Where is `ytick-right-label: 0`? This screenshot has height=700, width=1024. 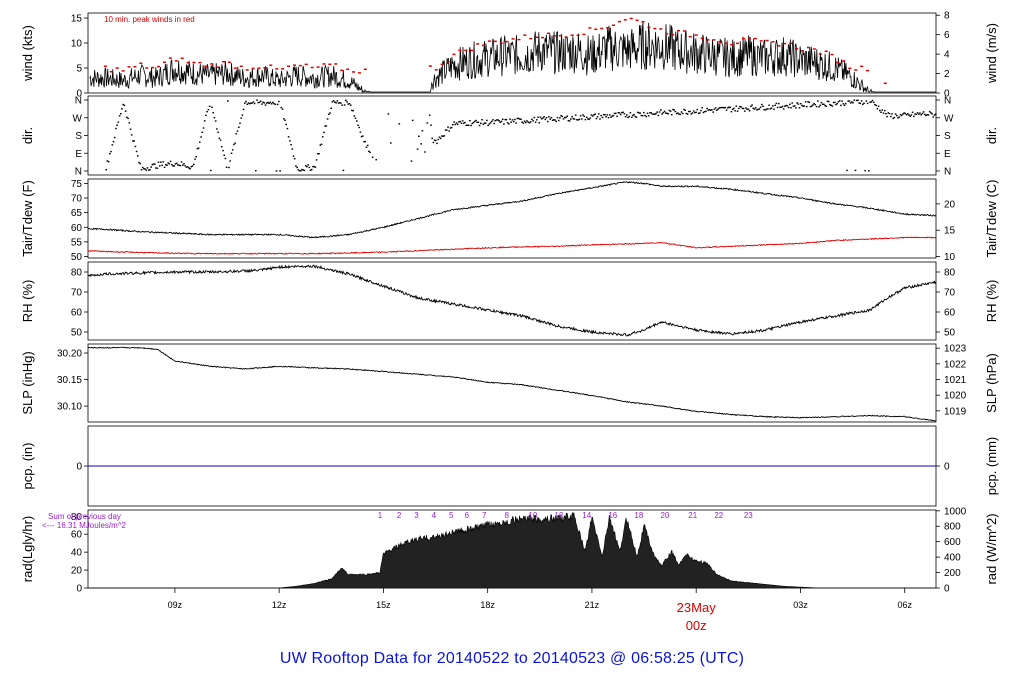 ytick-right-label: 0 is located at coordinates (947, 589).